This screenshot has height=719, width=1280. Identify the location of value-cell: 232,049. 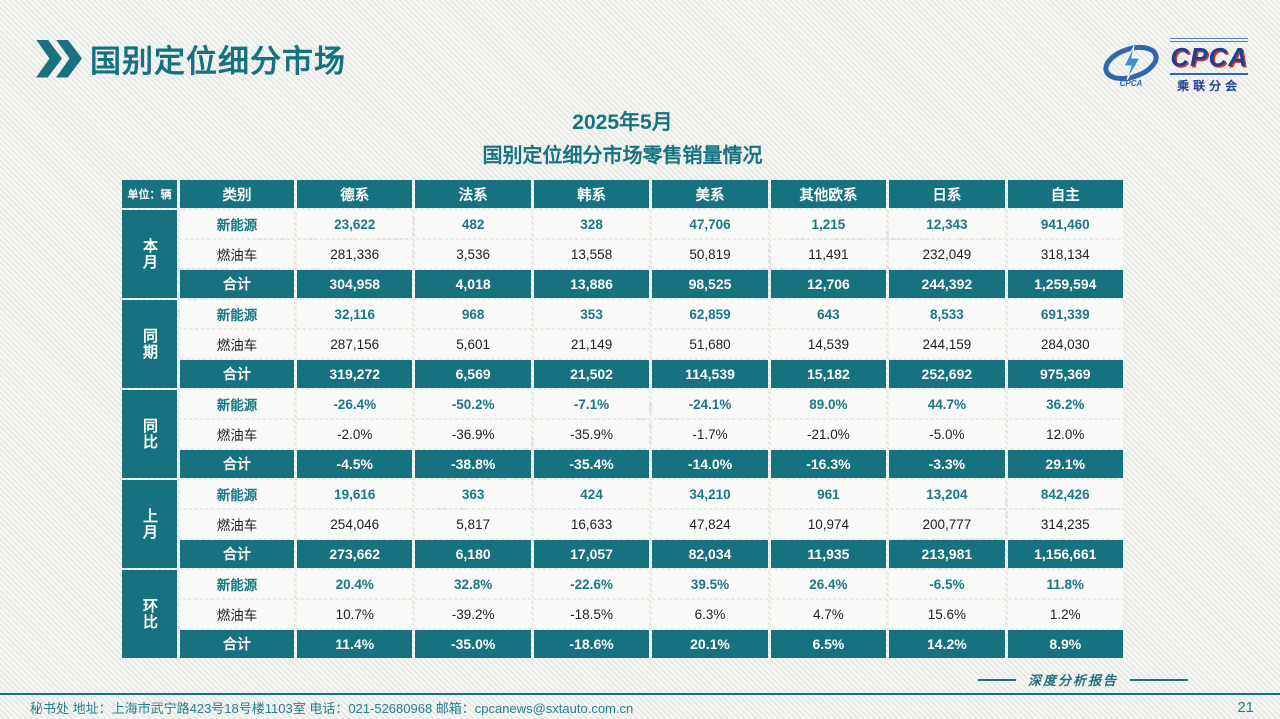
(947, 254).